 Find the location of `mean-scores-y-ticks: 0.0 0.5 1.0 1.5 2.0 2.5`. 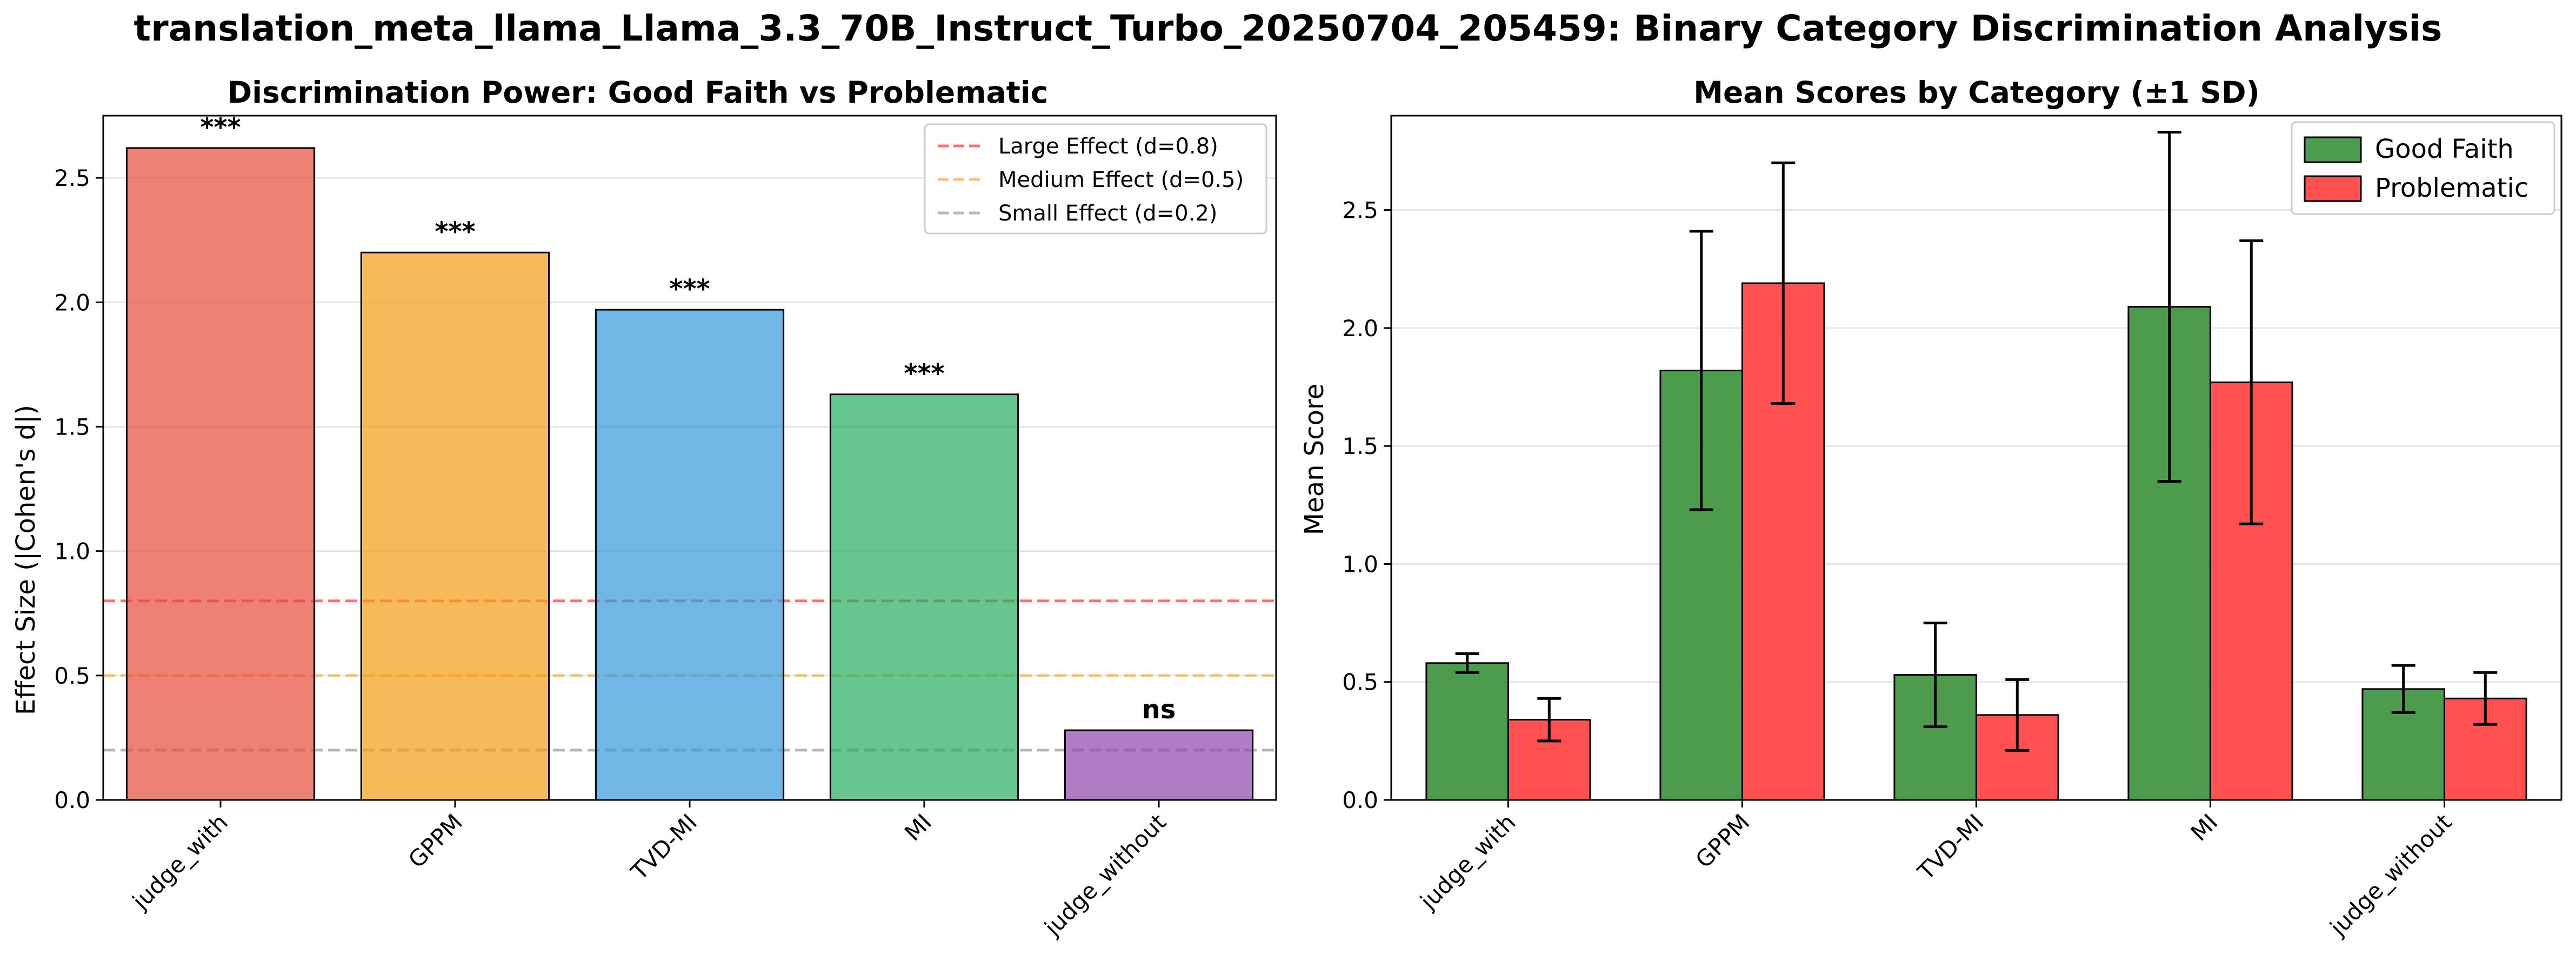

mean-scores-y-ticks: 0.0 0.5 1.0 1.5 2.0 2.5 is located at coordinates (1367, 505).